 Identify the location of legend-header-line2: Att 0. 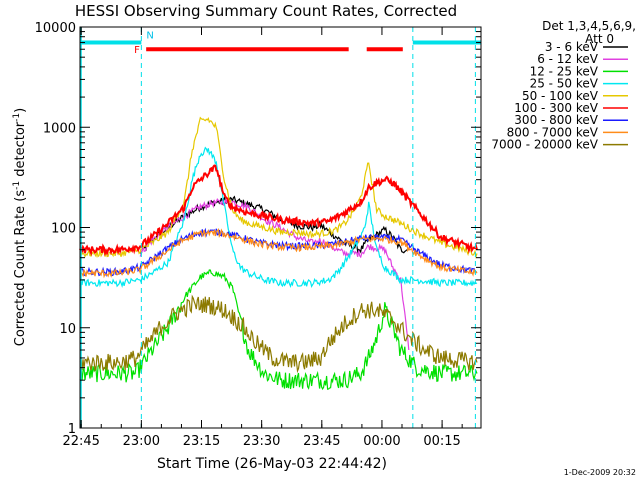
(599, 39).